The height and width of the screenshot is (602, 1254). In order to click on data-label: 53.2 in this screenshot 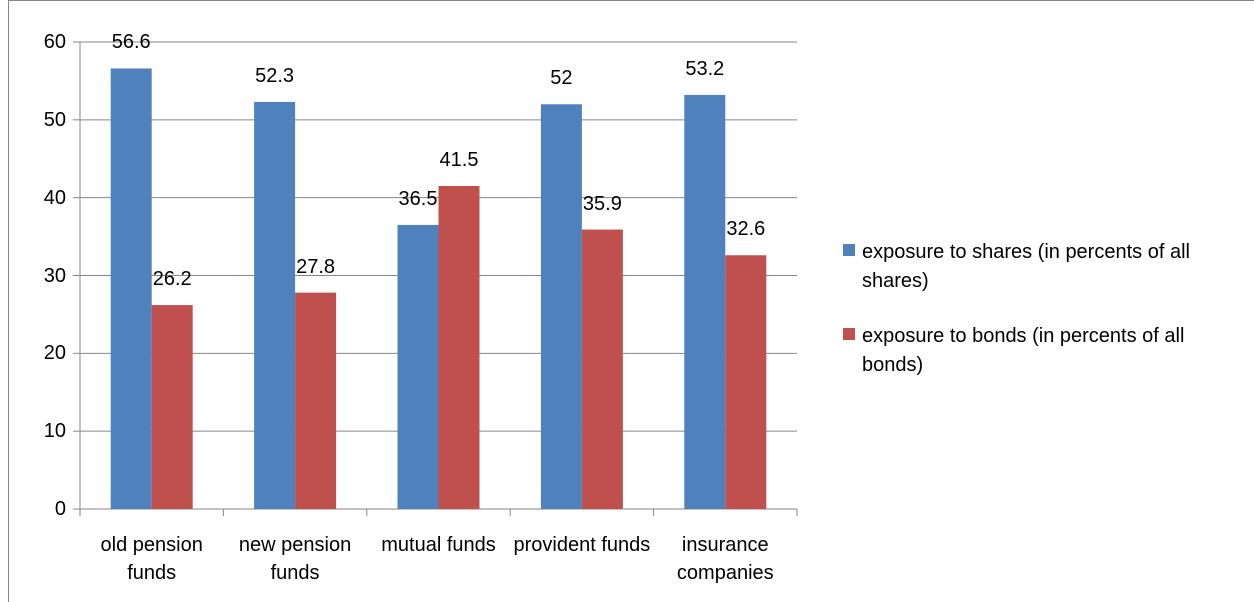, I will do `click(705, 68)`.